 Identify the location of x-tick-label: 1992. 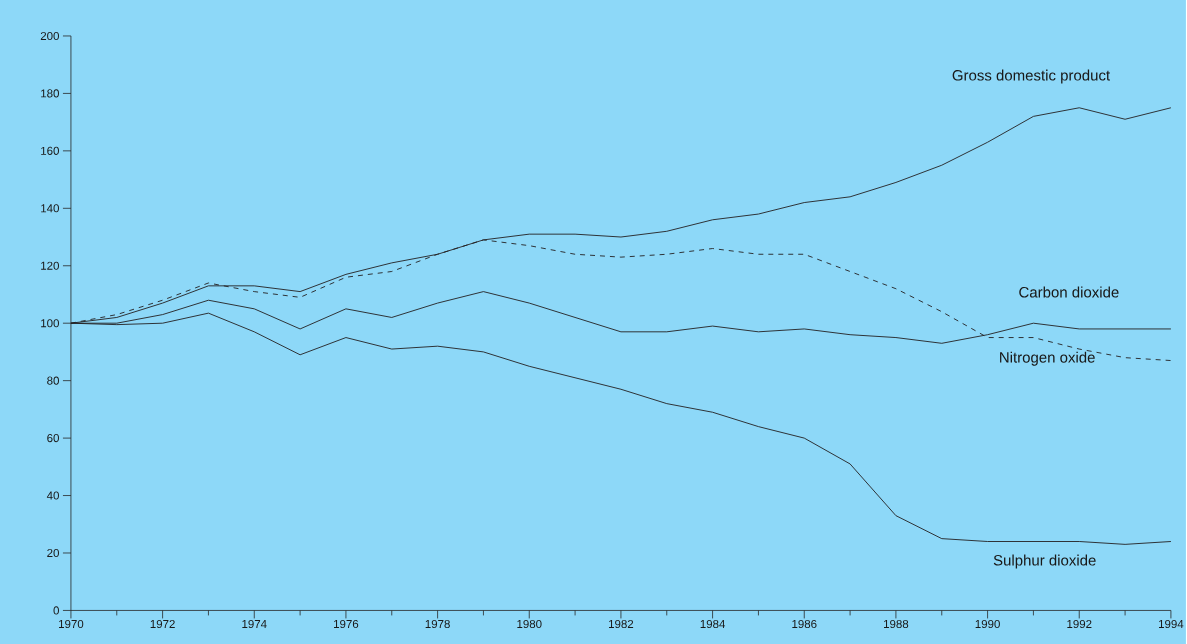
(1079, 623).